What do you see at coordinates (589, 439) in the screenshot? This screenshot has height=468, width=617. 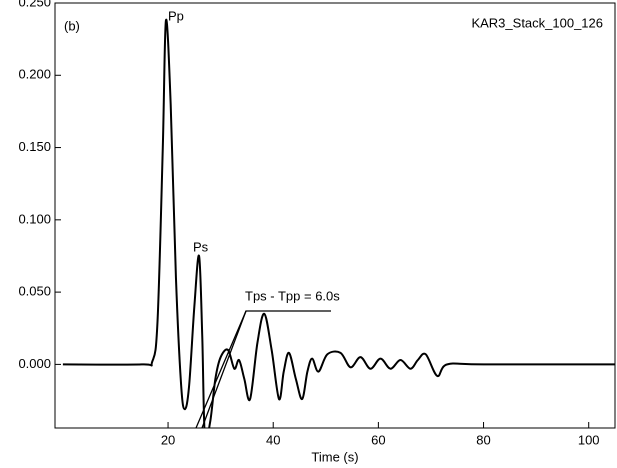 I see `x-tick-label: 100` at bounding box center [589, 439].